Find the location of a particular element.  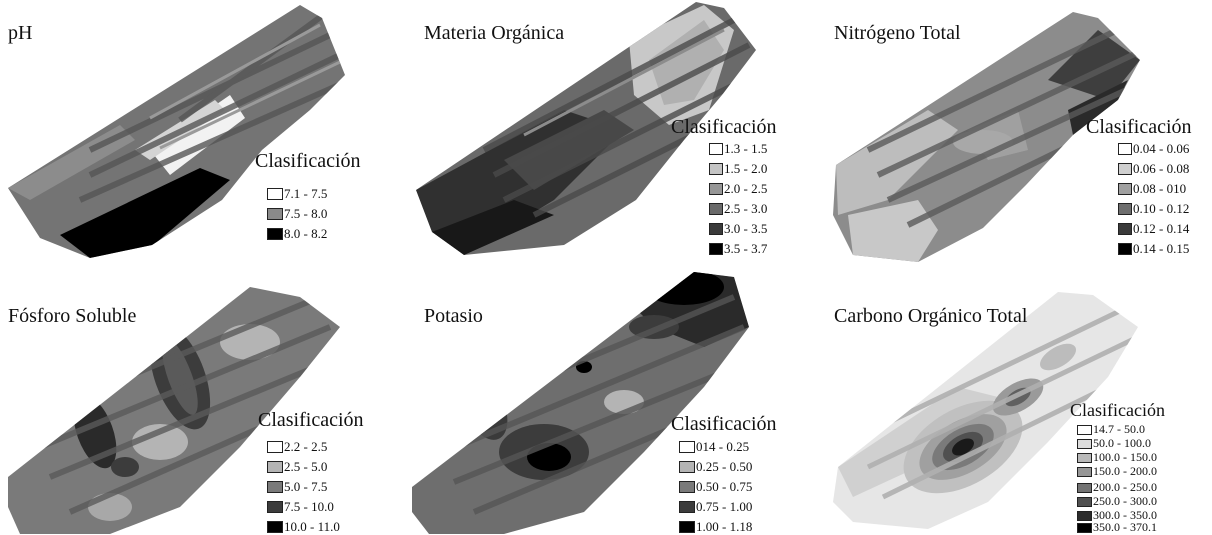

panel-title: Potasio is located at coordinates (453, 316).